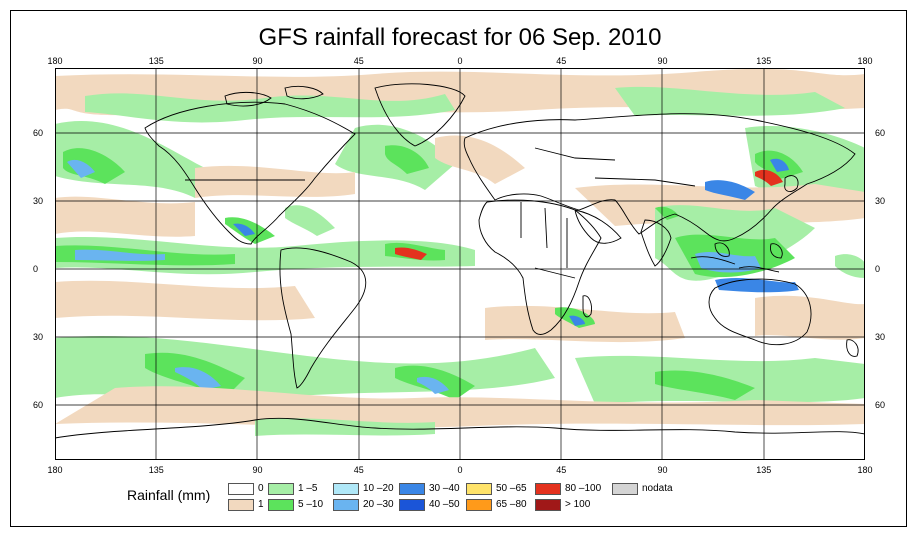 The width and height of the screenshot is (920, 539). What do you see at coordinates (308, 488) in the screenshot?
I see `legend-label: 1 –5` at bounding box center [308, 488].